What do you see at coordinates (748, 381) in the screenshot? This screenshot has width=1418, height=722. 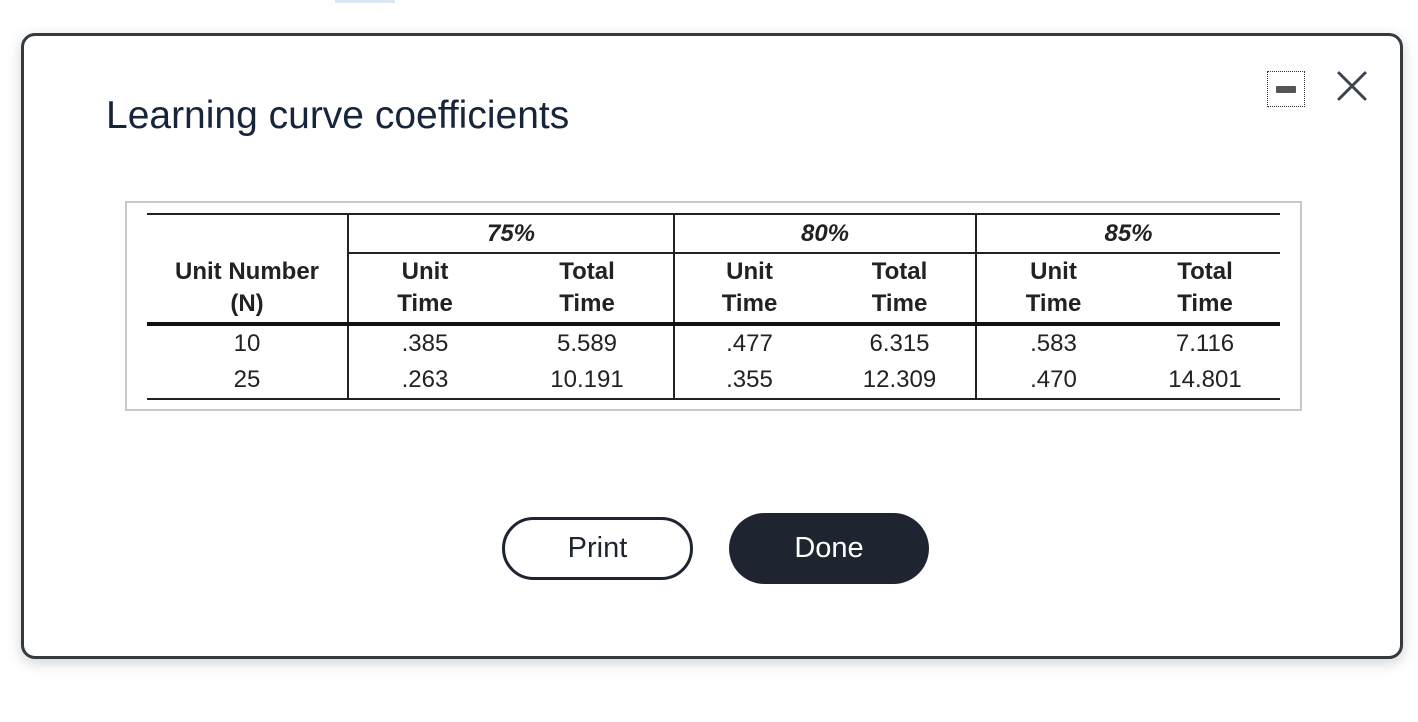 I see `table-cell: .355` at bounding box center [748, 381].